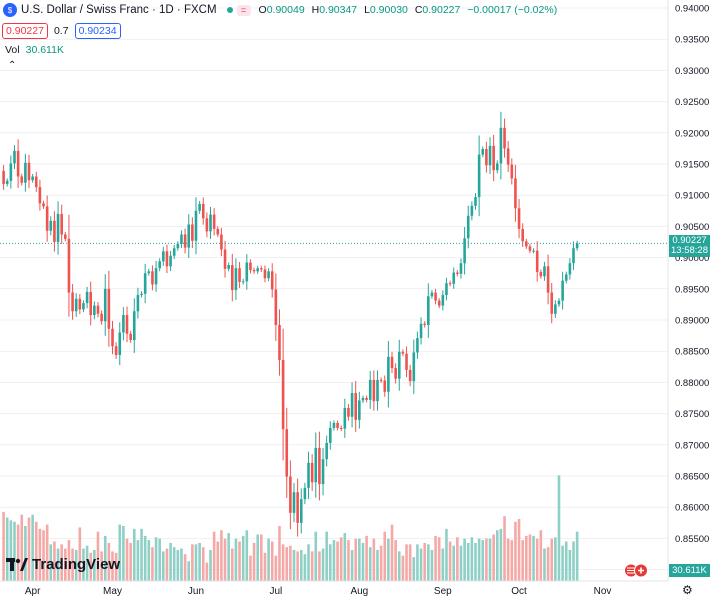 Image resolution: width=710 pixels, height=600 pixels. Describe the element at coordinates (692, 227) in the screenshot. I see `price-tick-label: 0.90500` at that location.